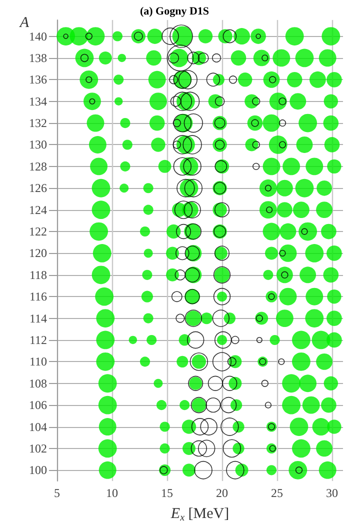 This screenshot has width=349, height=528. What do you see at coordinates (38, 339) in the screenshot?
I see `y-tick-label: 112` at bounding box center [38, 339].